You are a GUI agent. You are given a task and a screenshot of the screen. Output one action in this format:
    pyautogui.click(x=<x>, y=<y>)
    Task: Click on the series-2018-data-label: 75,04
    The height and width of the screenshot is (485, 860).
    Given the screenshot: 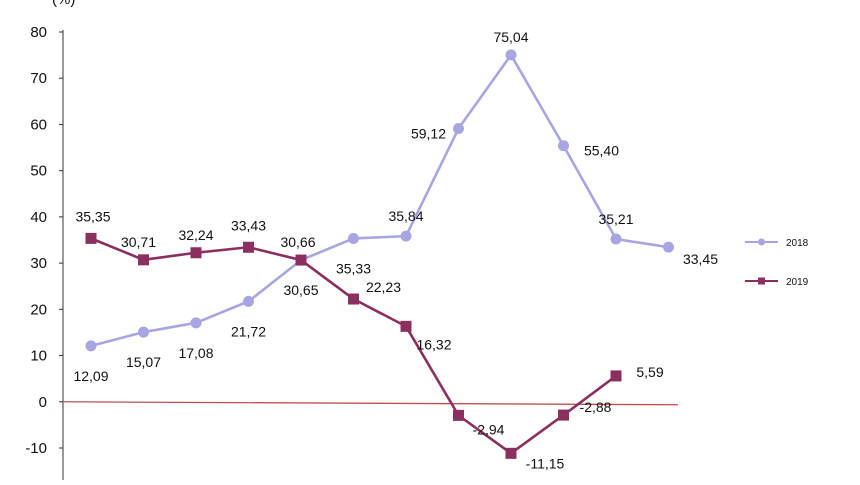 What is the action you would take?
    pyautogui.click(x=510, y=37)
    